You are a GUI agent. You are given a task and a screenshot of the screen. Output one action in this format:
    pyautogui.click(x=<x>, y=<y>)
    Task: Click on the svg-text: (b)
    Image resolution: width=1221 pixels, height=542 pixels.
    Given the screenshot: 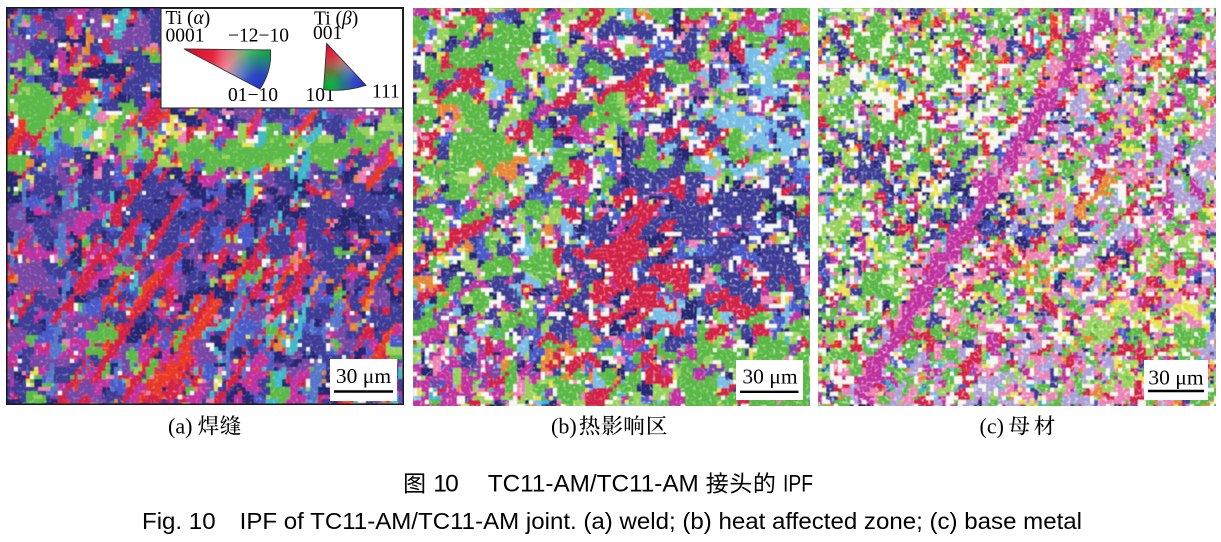 What is the action you would take?
    pyautogui.click(x=564, y=426)
    